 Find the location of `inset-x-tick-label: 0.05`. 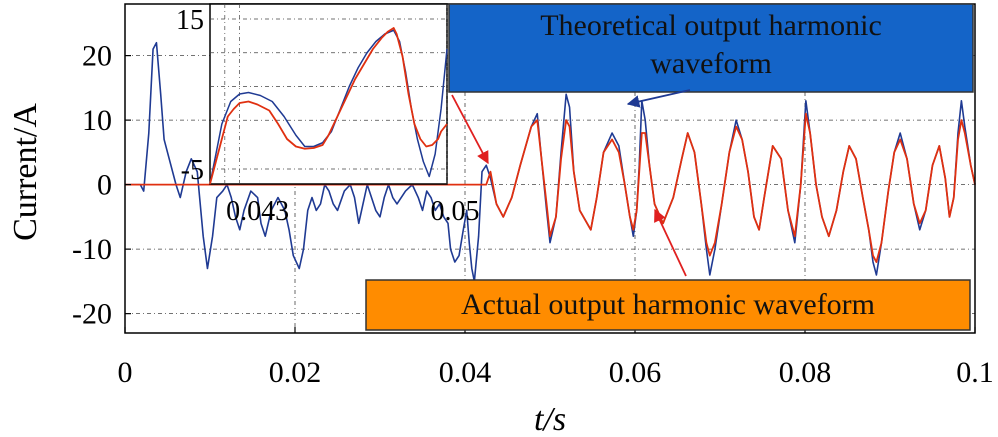

inset-x-tick-label: 0.05 is located at coordinates (455, 211).